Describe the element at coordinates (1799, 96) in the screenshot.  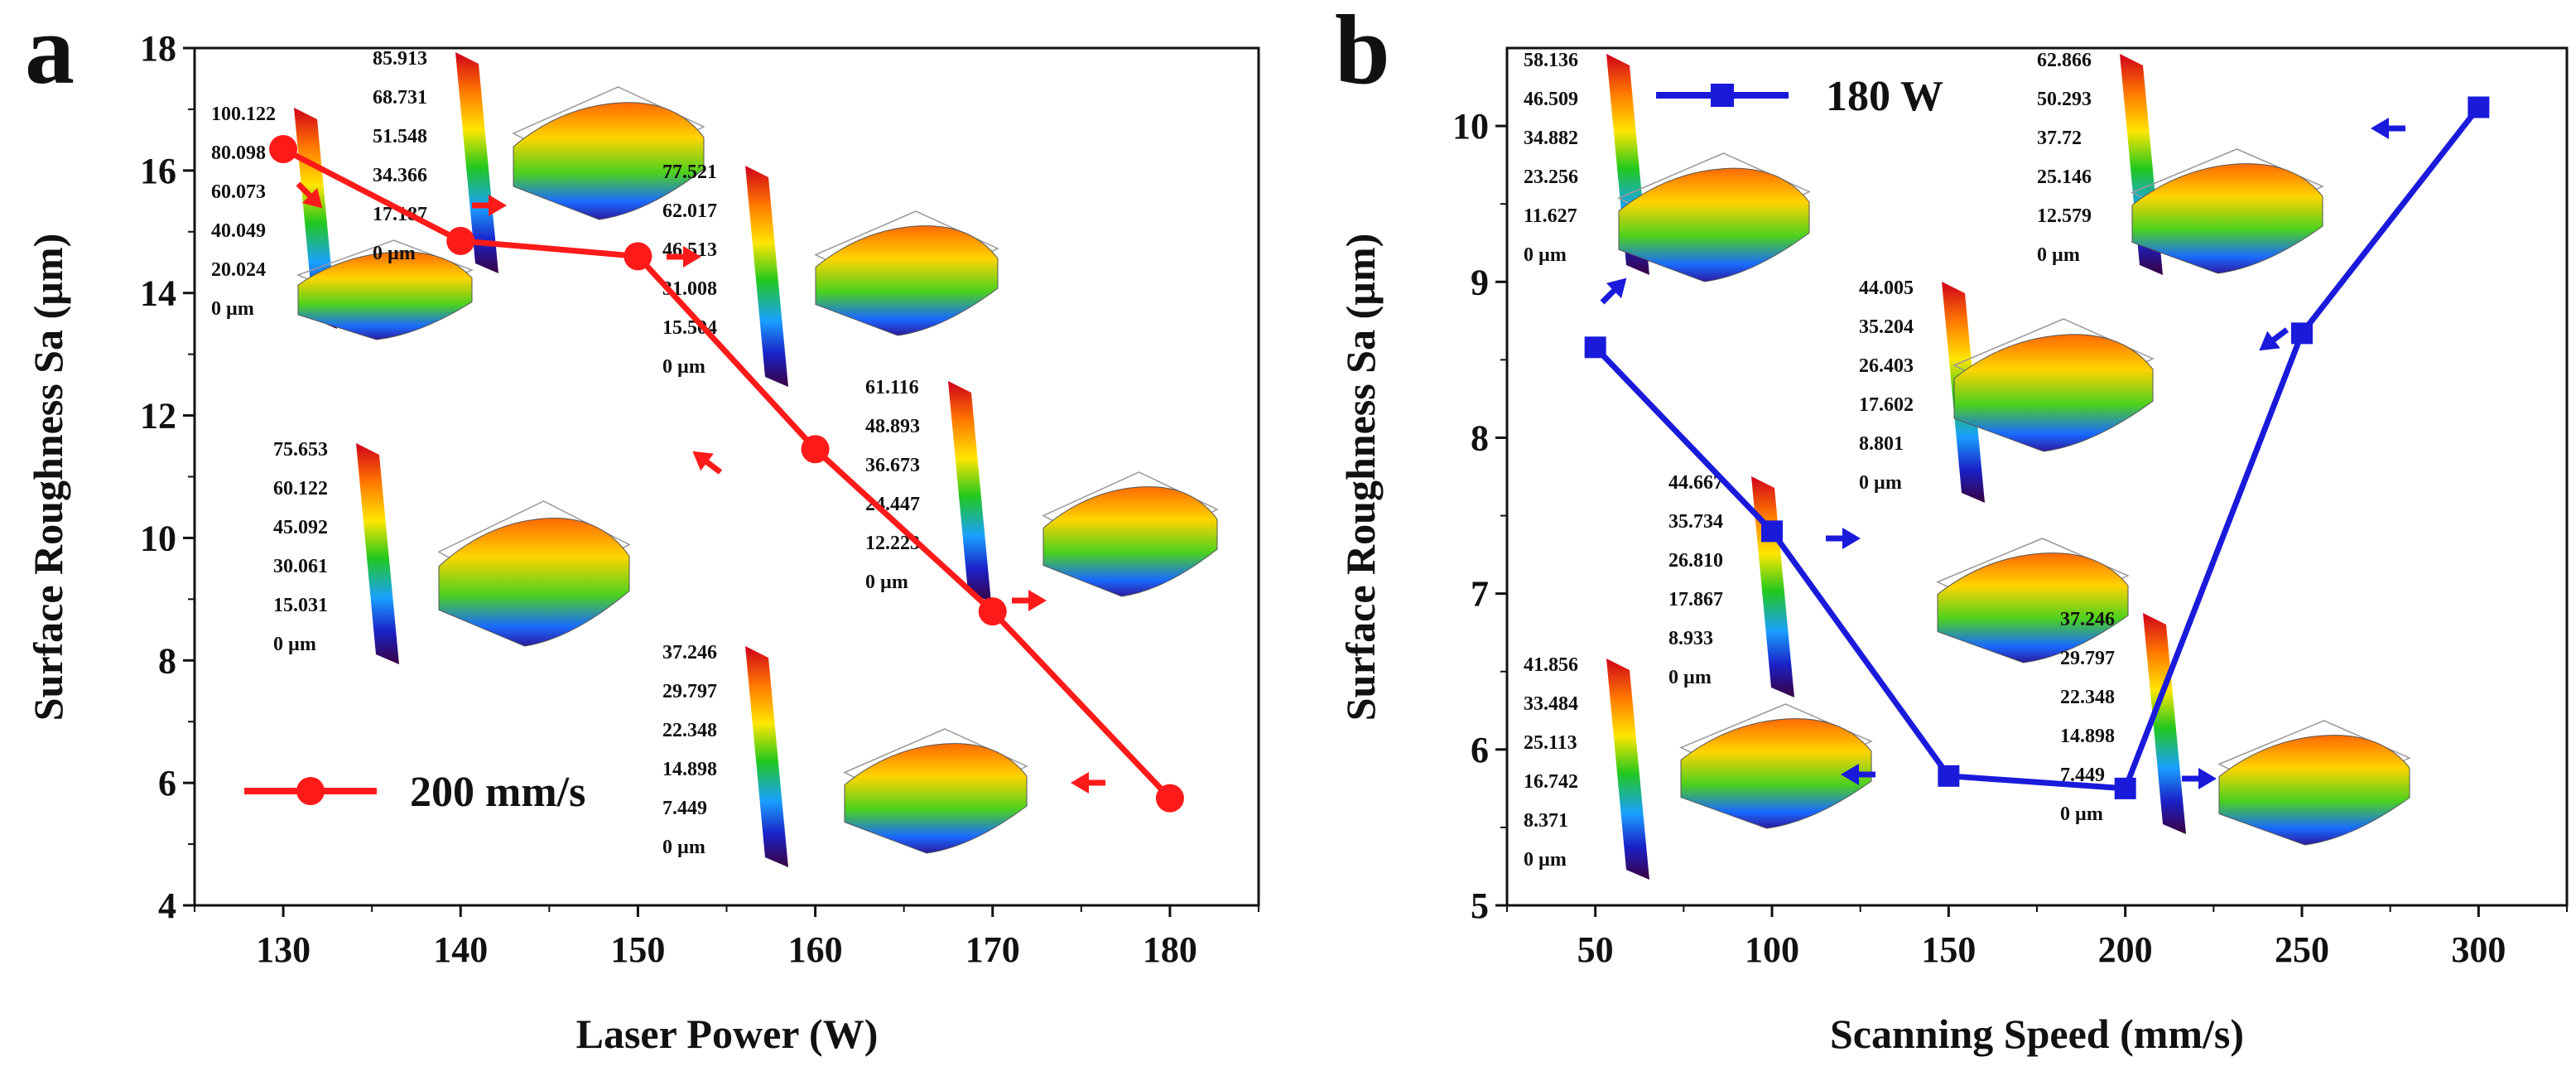
I see `panel-b-legend: 180 W` at that location.